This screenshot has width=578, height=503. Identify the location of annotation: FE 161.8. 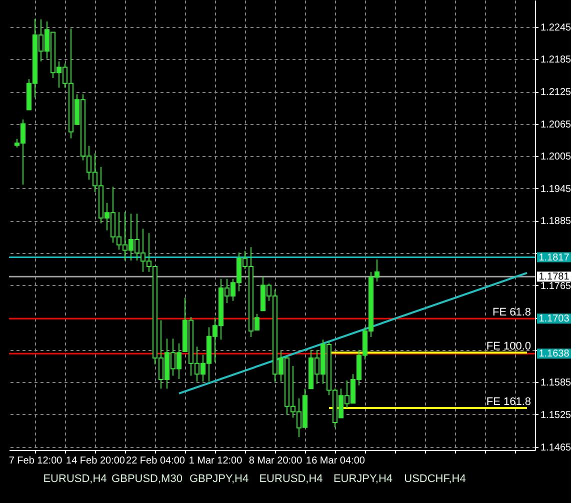
(508, 402).